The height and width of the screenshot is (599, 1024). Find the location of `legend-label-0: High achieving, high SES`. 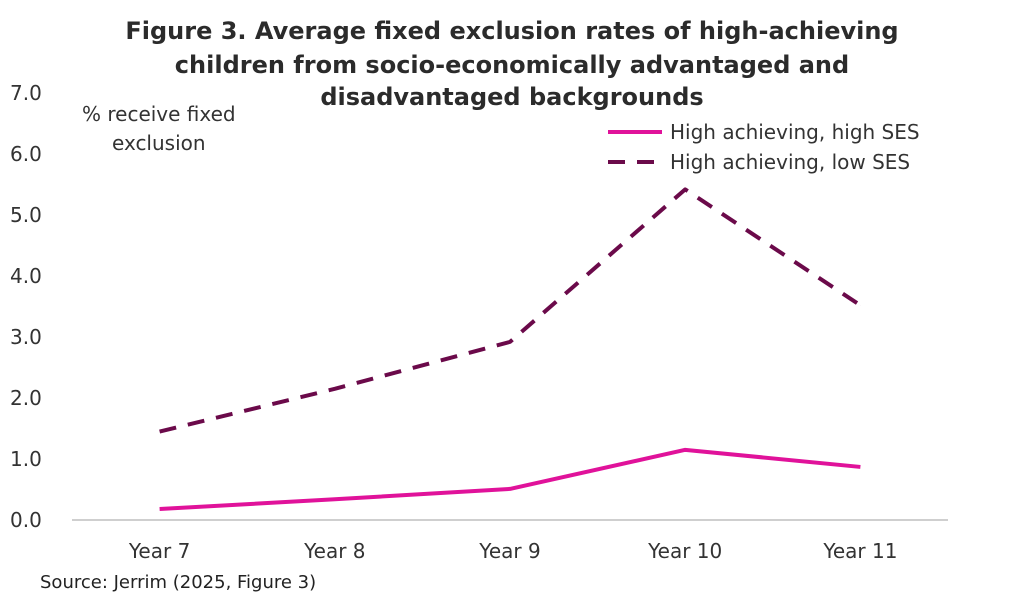

legend-label-0: High achieving, high SES is located at coordinates (795, 132).